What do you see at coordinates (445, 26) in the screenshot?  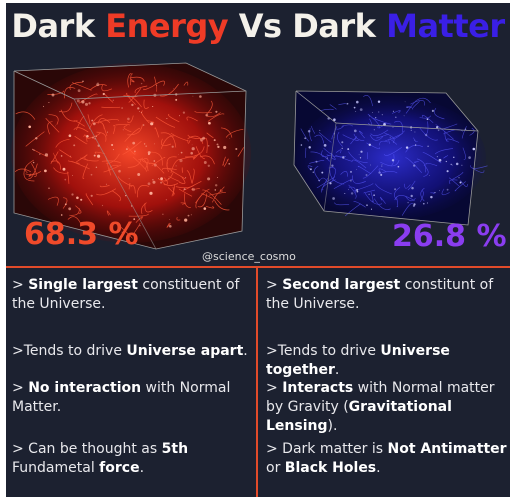 I see `title-word-matter: Matter` at bounding box center [445, 26].